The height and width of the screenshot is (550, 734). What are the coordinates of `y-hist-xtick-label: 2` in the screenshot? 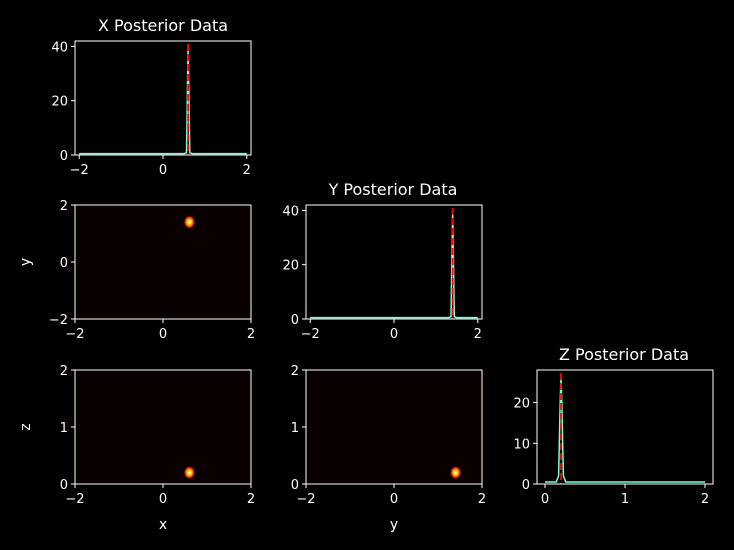 It's located at (478, 334).